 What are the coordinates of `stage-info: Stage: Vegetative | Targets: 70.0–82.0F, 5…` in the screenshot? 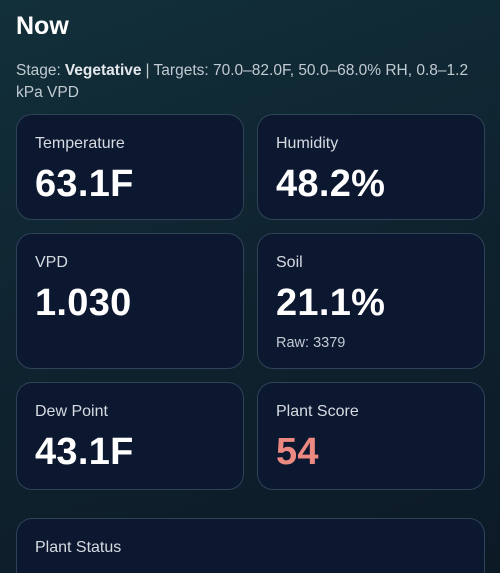 It's located at (246, 82).